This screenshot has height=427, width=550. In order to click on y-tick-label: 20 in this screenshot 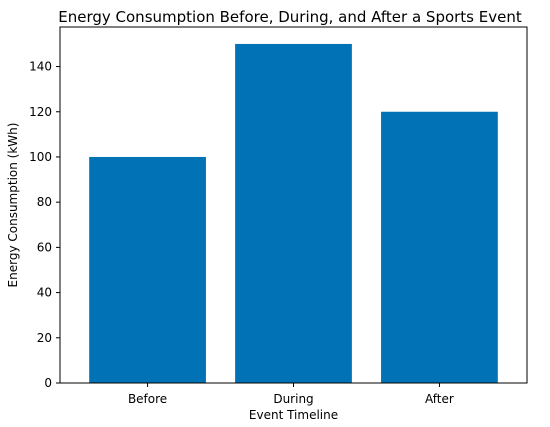, I will do `click(44, 338)`.